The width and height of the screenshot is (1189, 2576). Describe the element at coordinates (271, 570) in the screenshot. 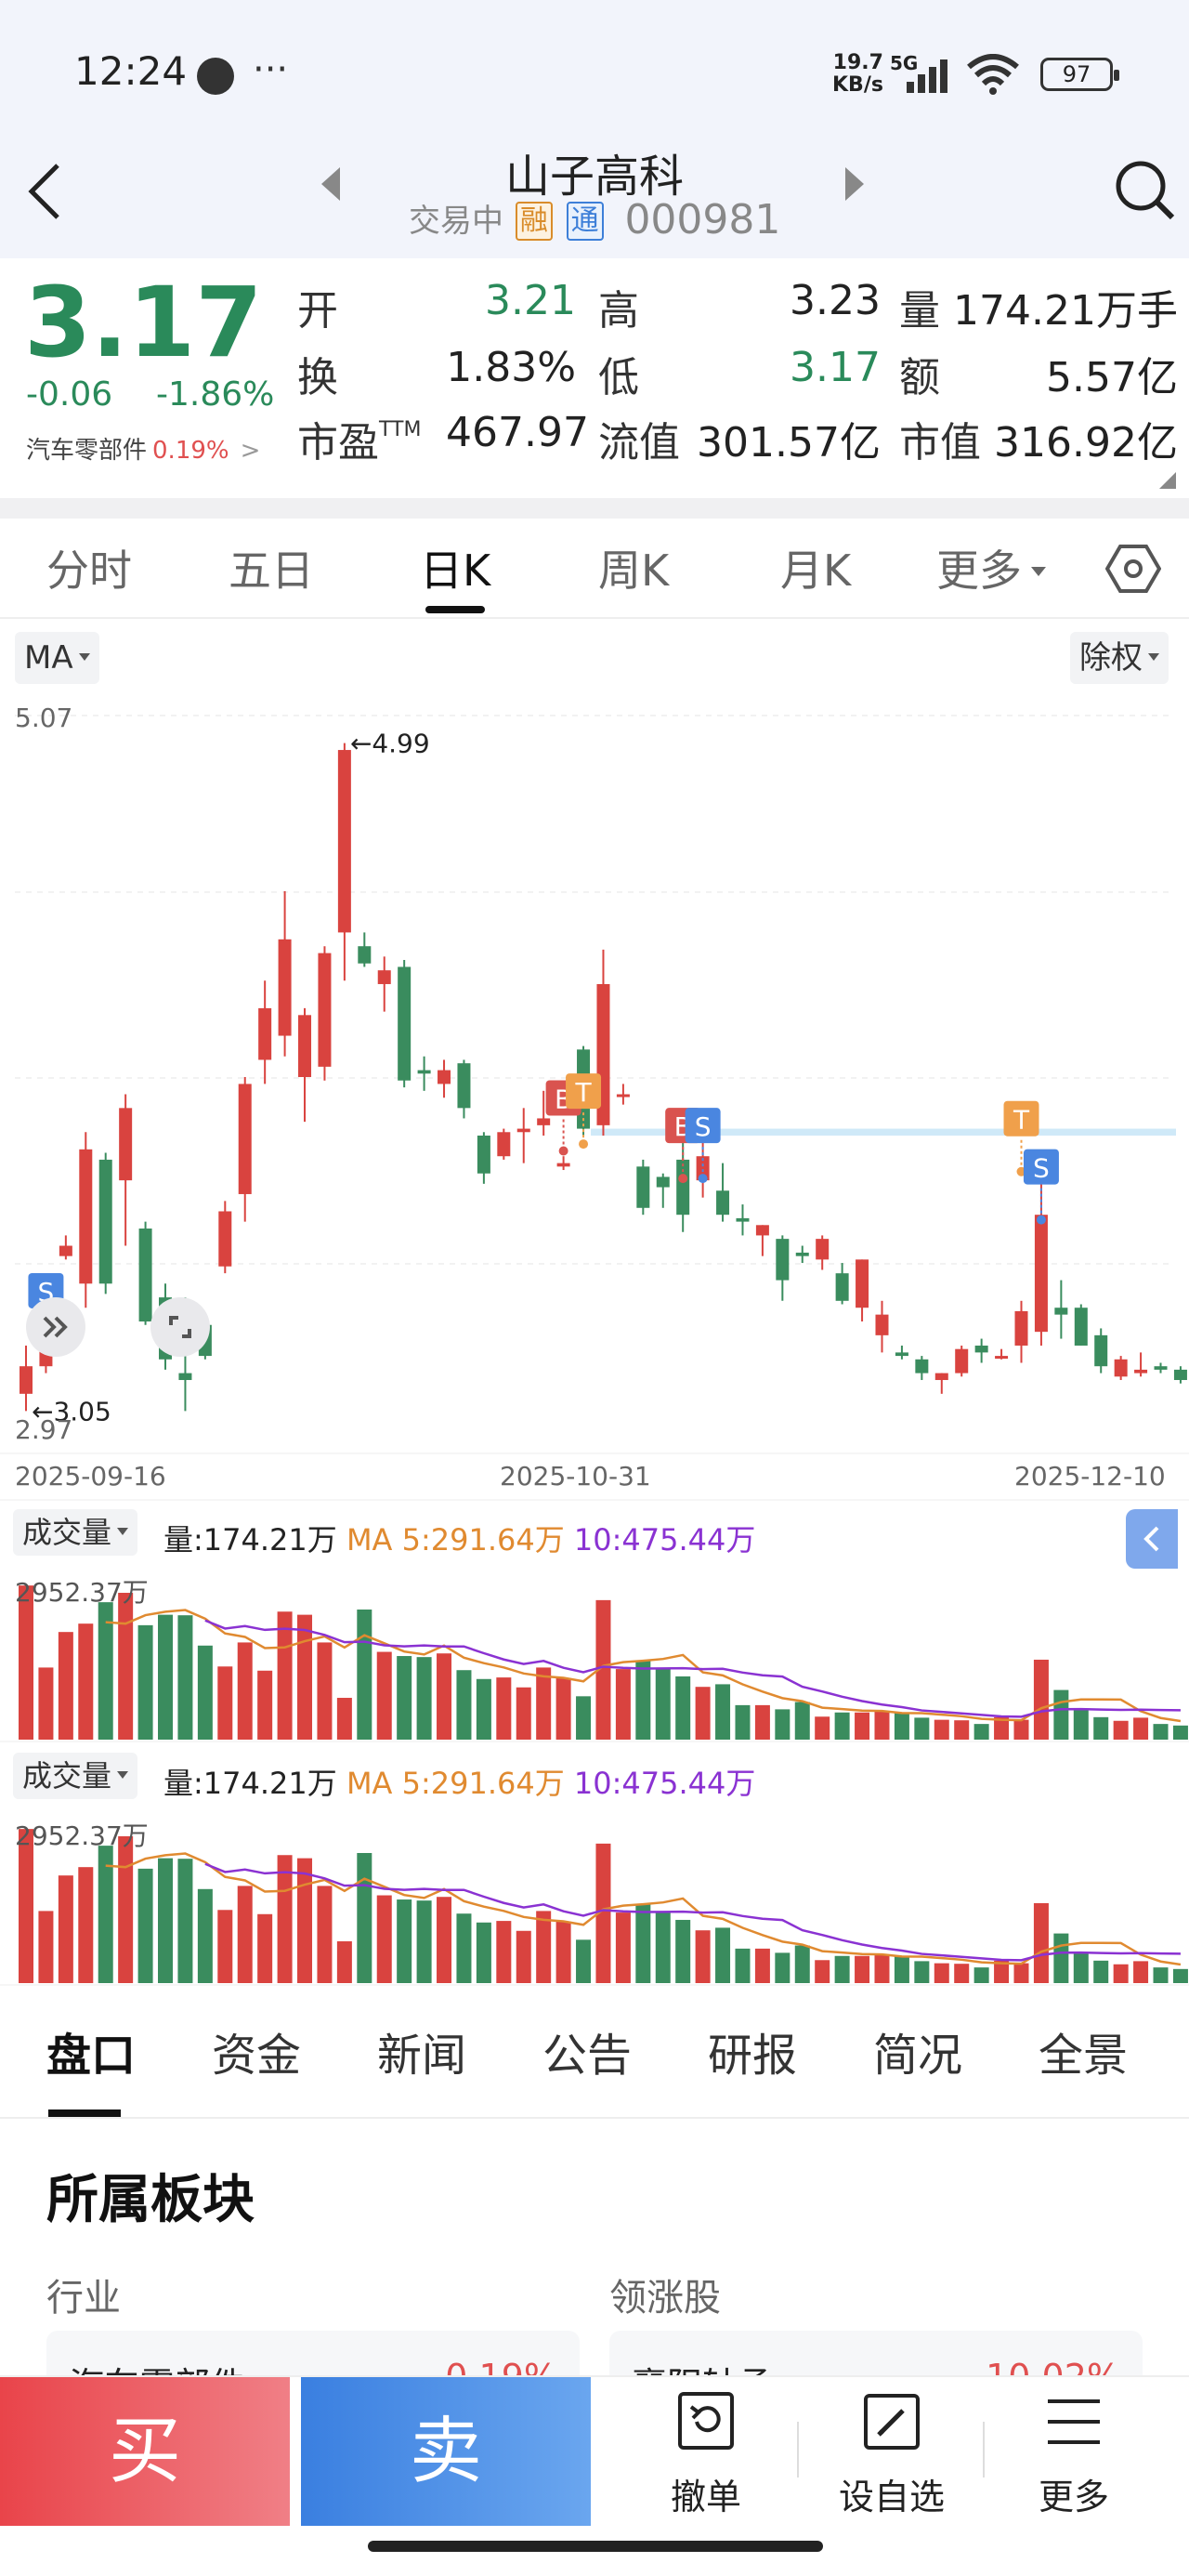

I see `tab-five-day: 五日` at that location.